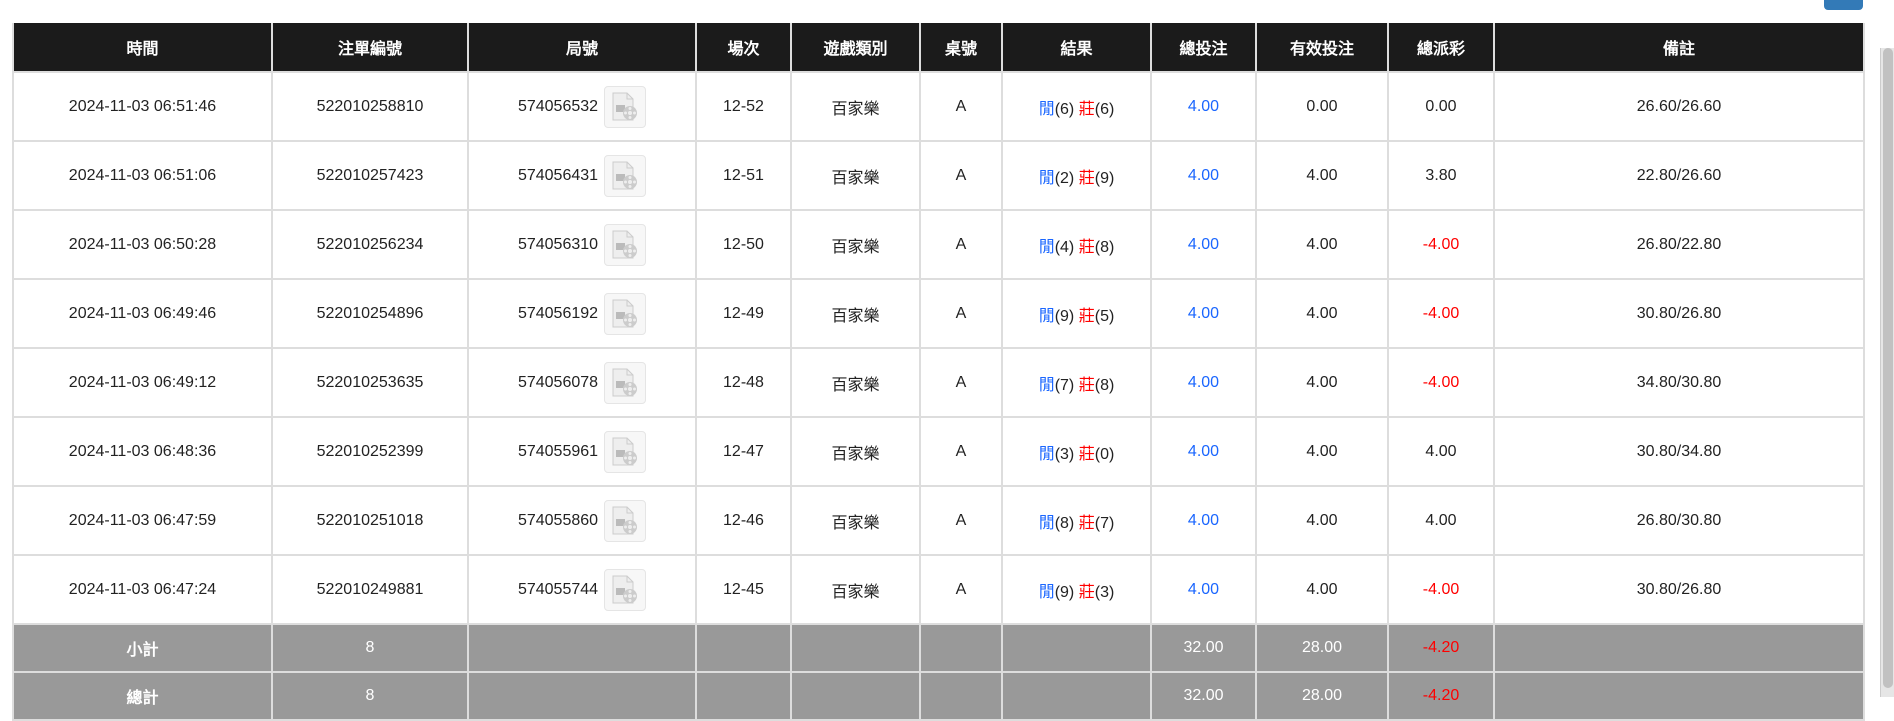 The image size is (1894, 721). I want to click on cell-shoe: 12-51, so click(743, 175).